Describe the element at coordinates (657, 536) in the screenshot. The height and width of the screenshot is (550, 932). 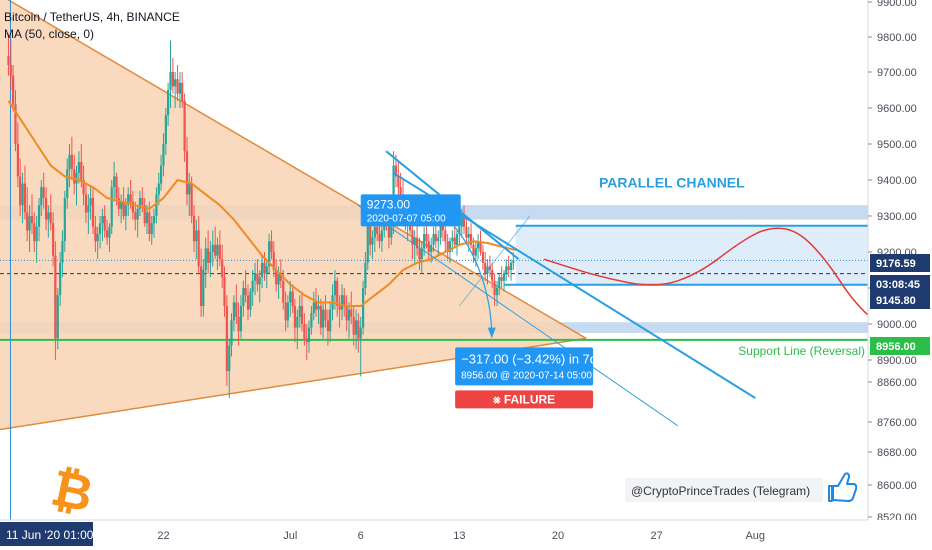
I see `time-tick-label: 27` at that location.